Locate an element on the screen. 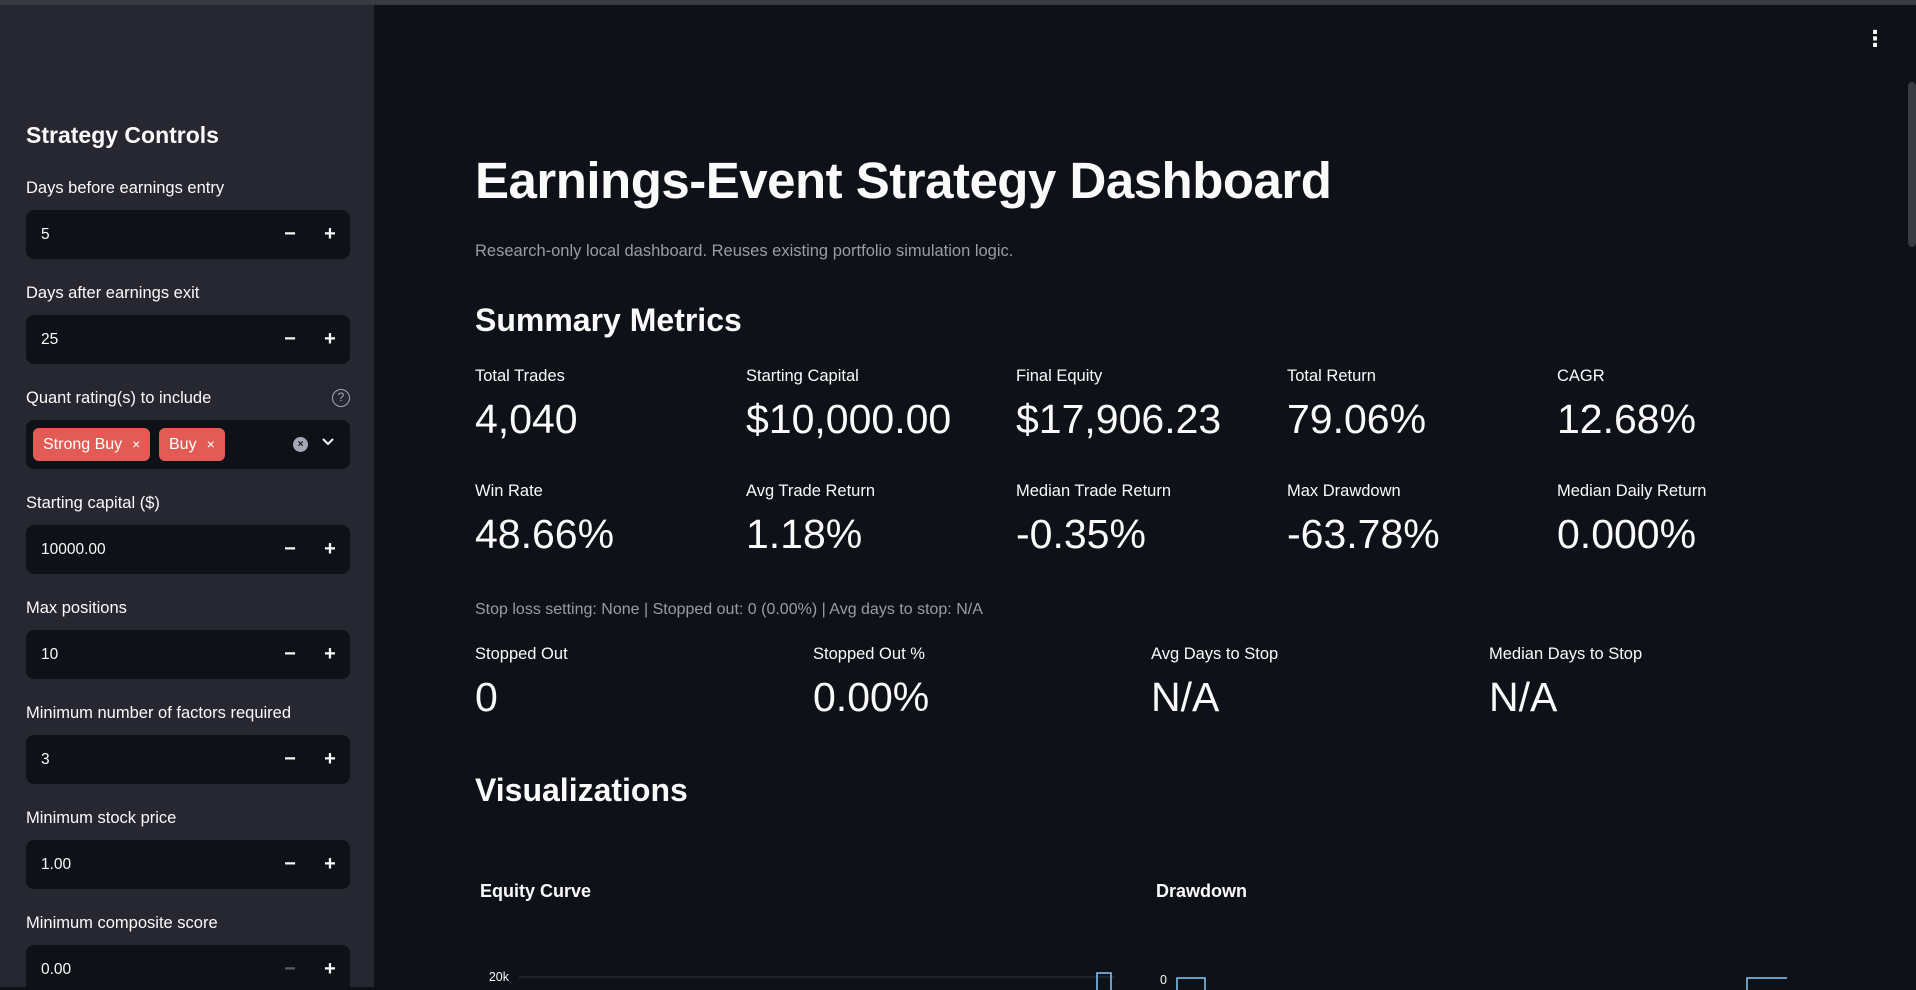 This screenshot has width=1916, height=990. metric-label: Max Drawdown is located at coordinates (1344, 491).